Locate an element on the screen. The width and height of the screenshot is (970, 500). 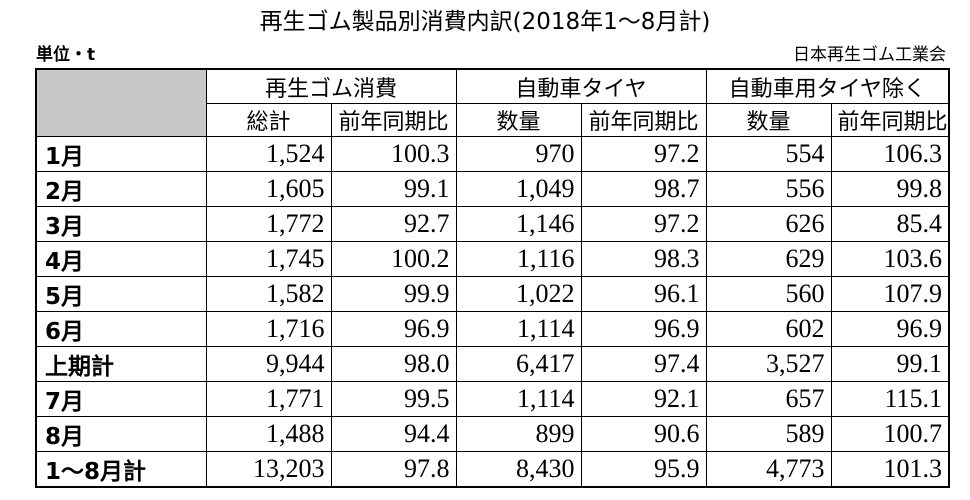
data-row: 上期計 9,944 98.0 6,417 97.4 3,527 99.1 is located at coordinates (492, 364).